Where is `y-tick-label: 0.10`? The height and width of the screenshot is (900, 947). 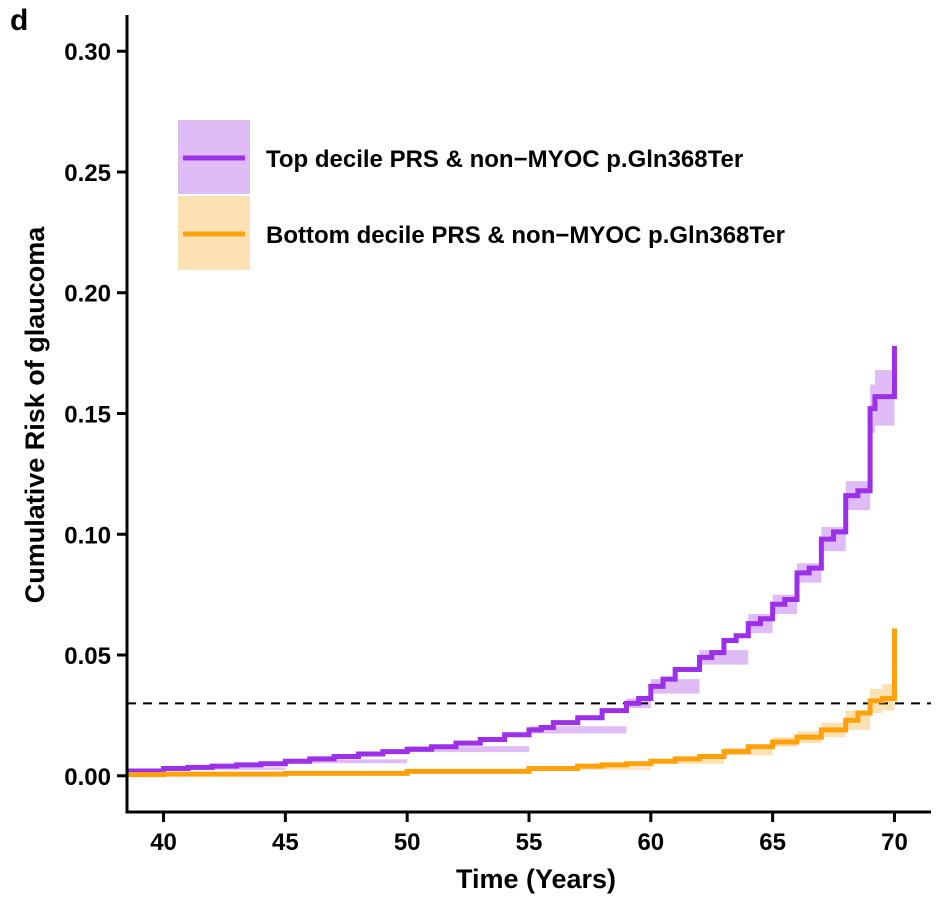 y-tick-label: 0.10 is located at coordinates (87, 535).